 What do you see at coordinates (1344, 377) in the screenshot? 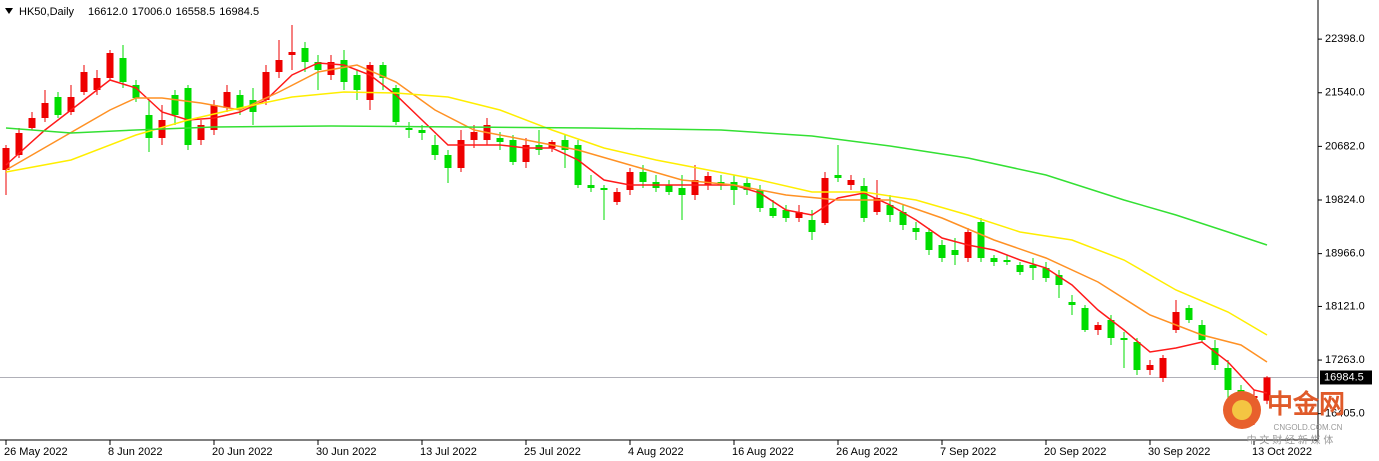
I see `current-price-label: 16984.5` at bounding box center [1344, 377].